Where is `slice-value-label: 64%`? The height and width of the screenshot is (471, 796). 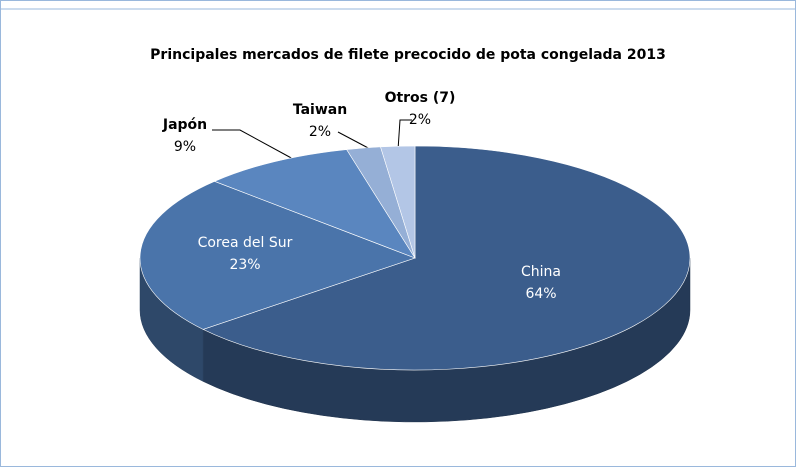
slice-value-label: 64% is located at coordinates (540, 294).